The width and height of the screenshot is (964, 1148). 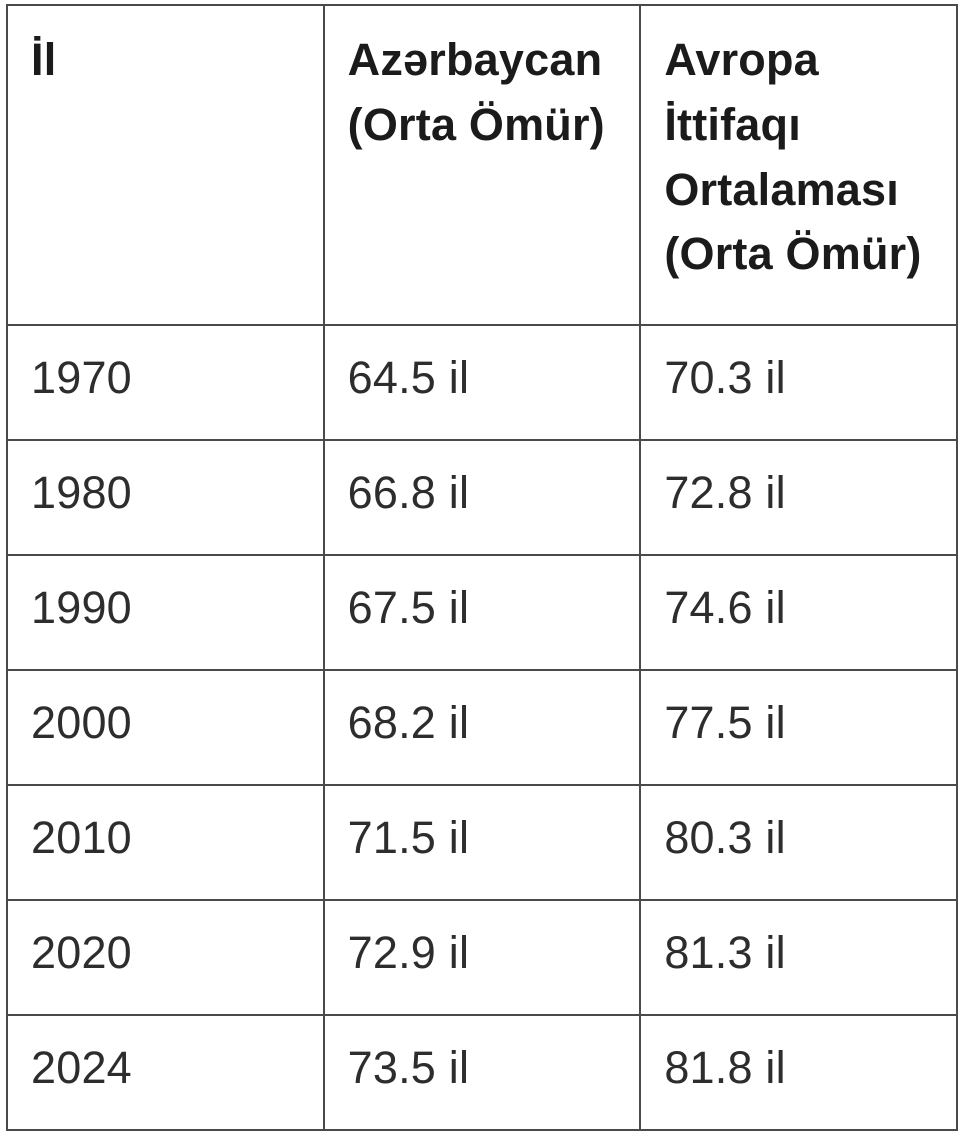 I want to click on value-cell: 74.6 il, so click(x=798, y=612).